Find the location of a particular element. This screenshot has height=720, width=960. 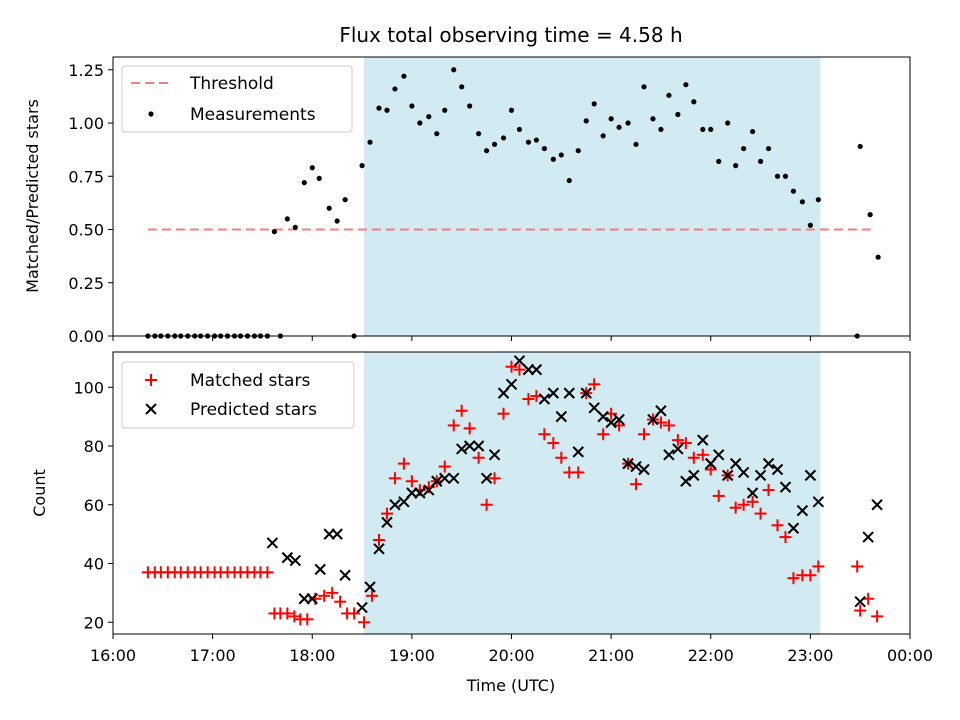

y-tick-label: 0.25 is located at coordinates (86, 283).